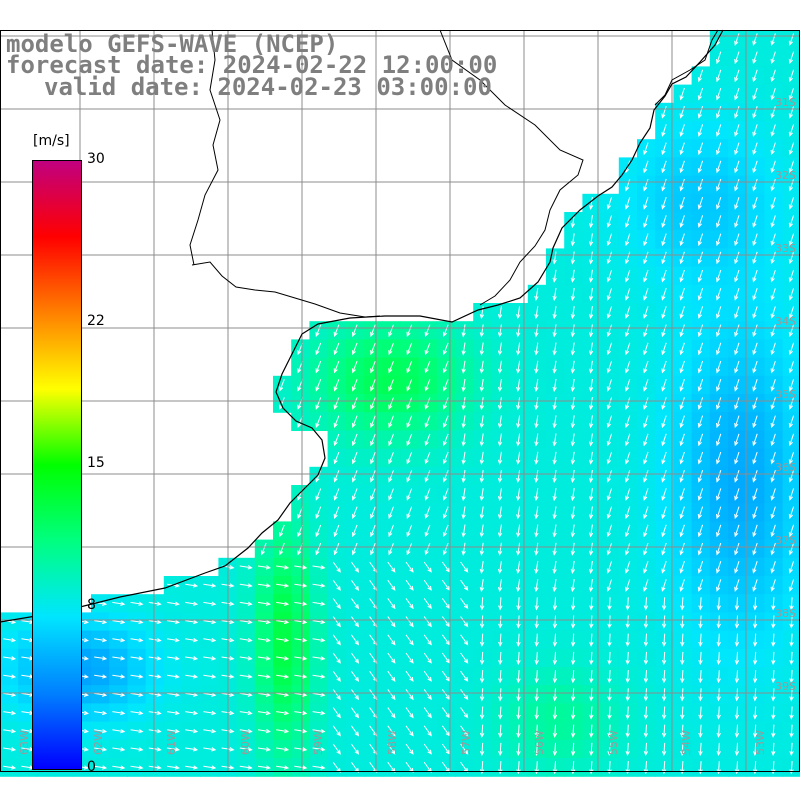 This screenshot has width=800, height=800. I want to click on latitude-label: 38S, so click(785, 613).